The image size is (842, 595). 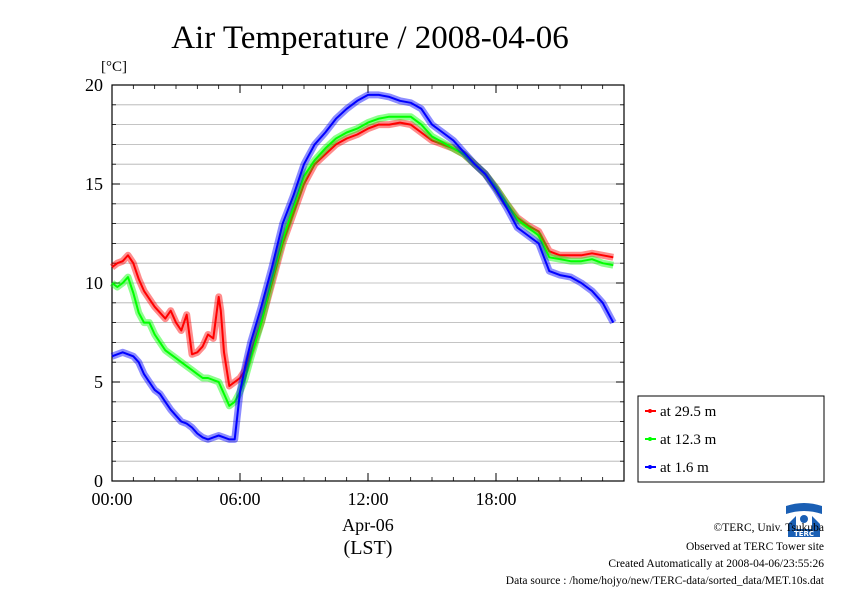 I want to click on legend-label: at 1.6 m, so click(x=684, y=468).